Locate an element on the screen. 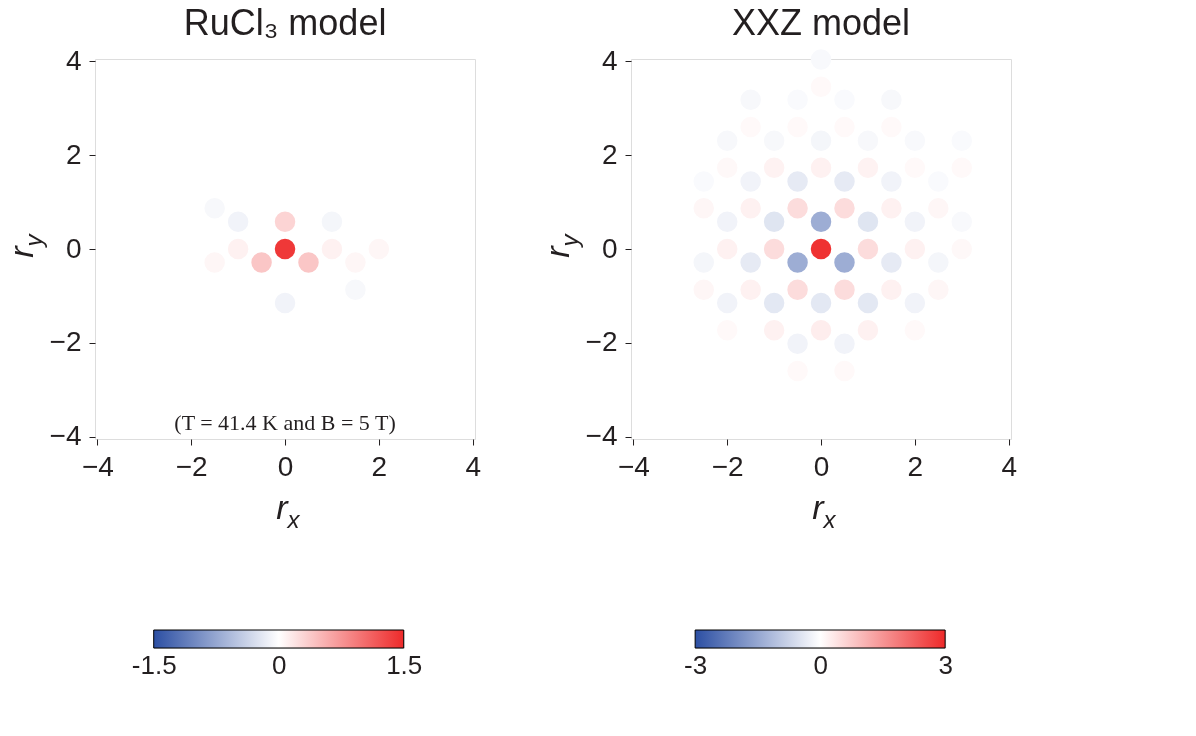 The image size is (1196, 736). annotation: (T = 41.4 K and B = 5 T) is located at coordinates (285, 422).